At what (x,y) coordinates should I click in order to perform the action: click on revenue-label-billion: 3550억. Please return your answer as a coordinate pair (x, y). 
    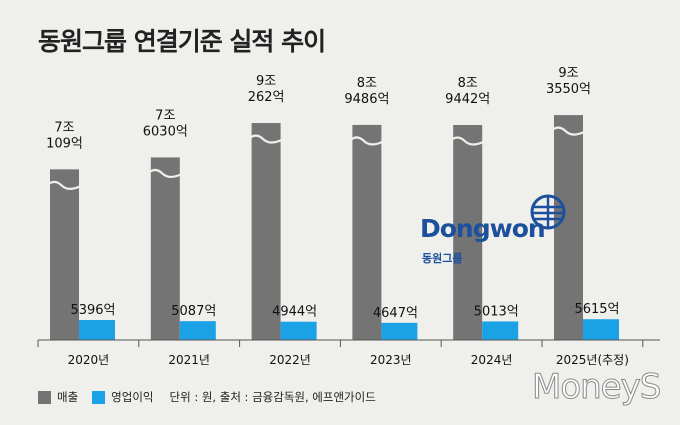
    Looking at the image, I should click on (568, 89).